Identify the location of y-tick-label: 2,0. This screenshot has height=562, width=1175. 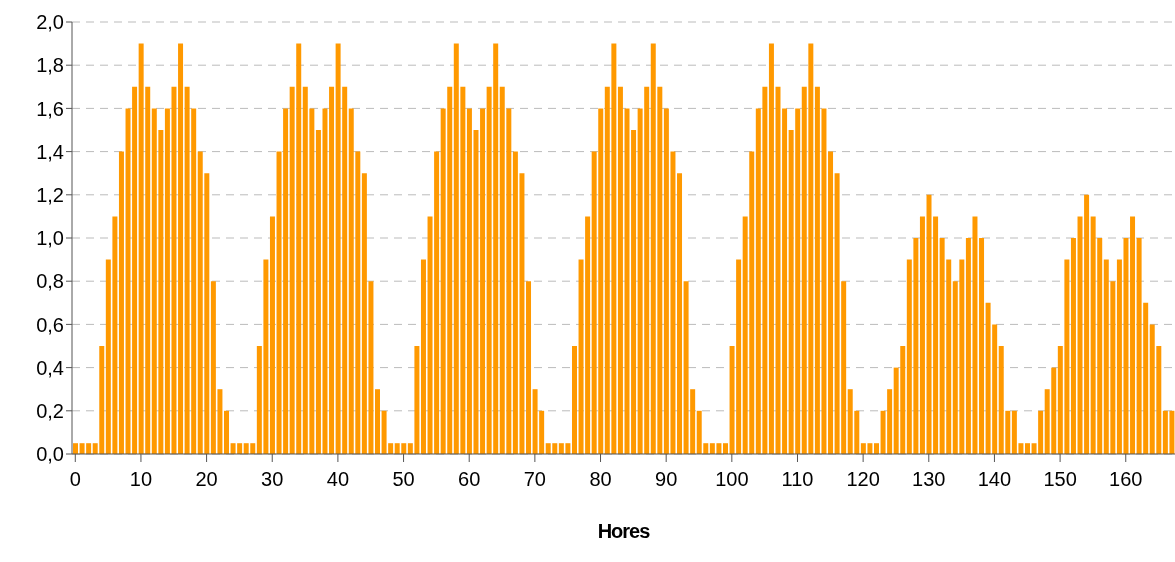
(50, 22).